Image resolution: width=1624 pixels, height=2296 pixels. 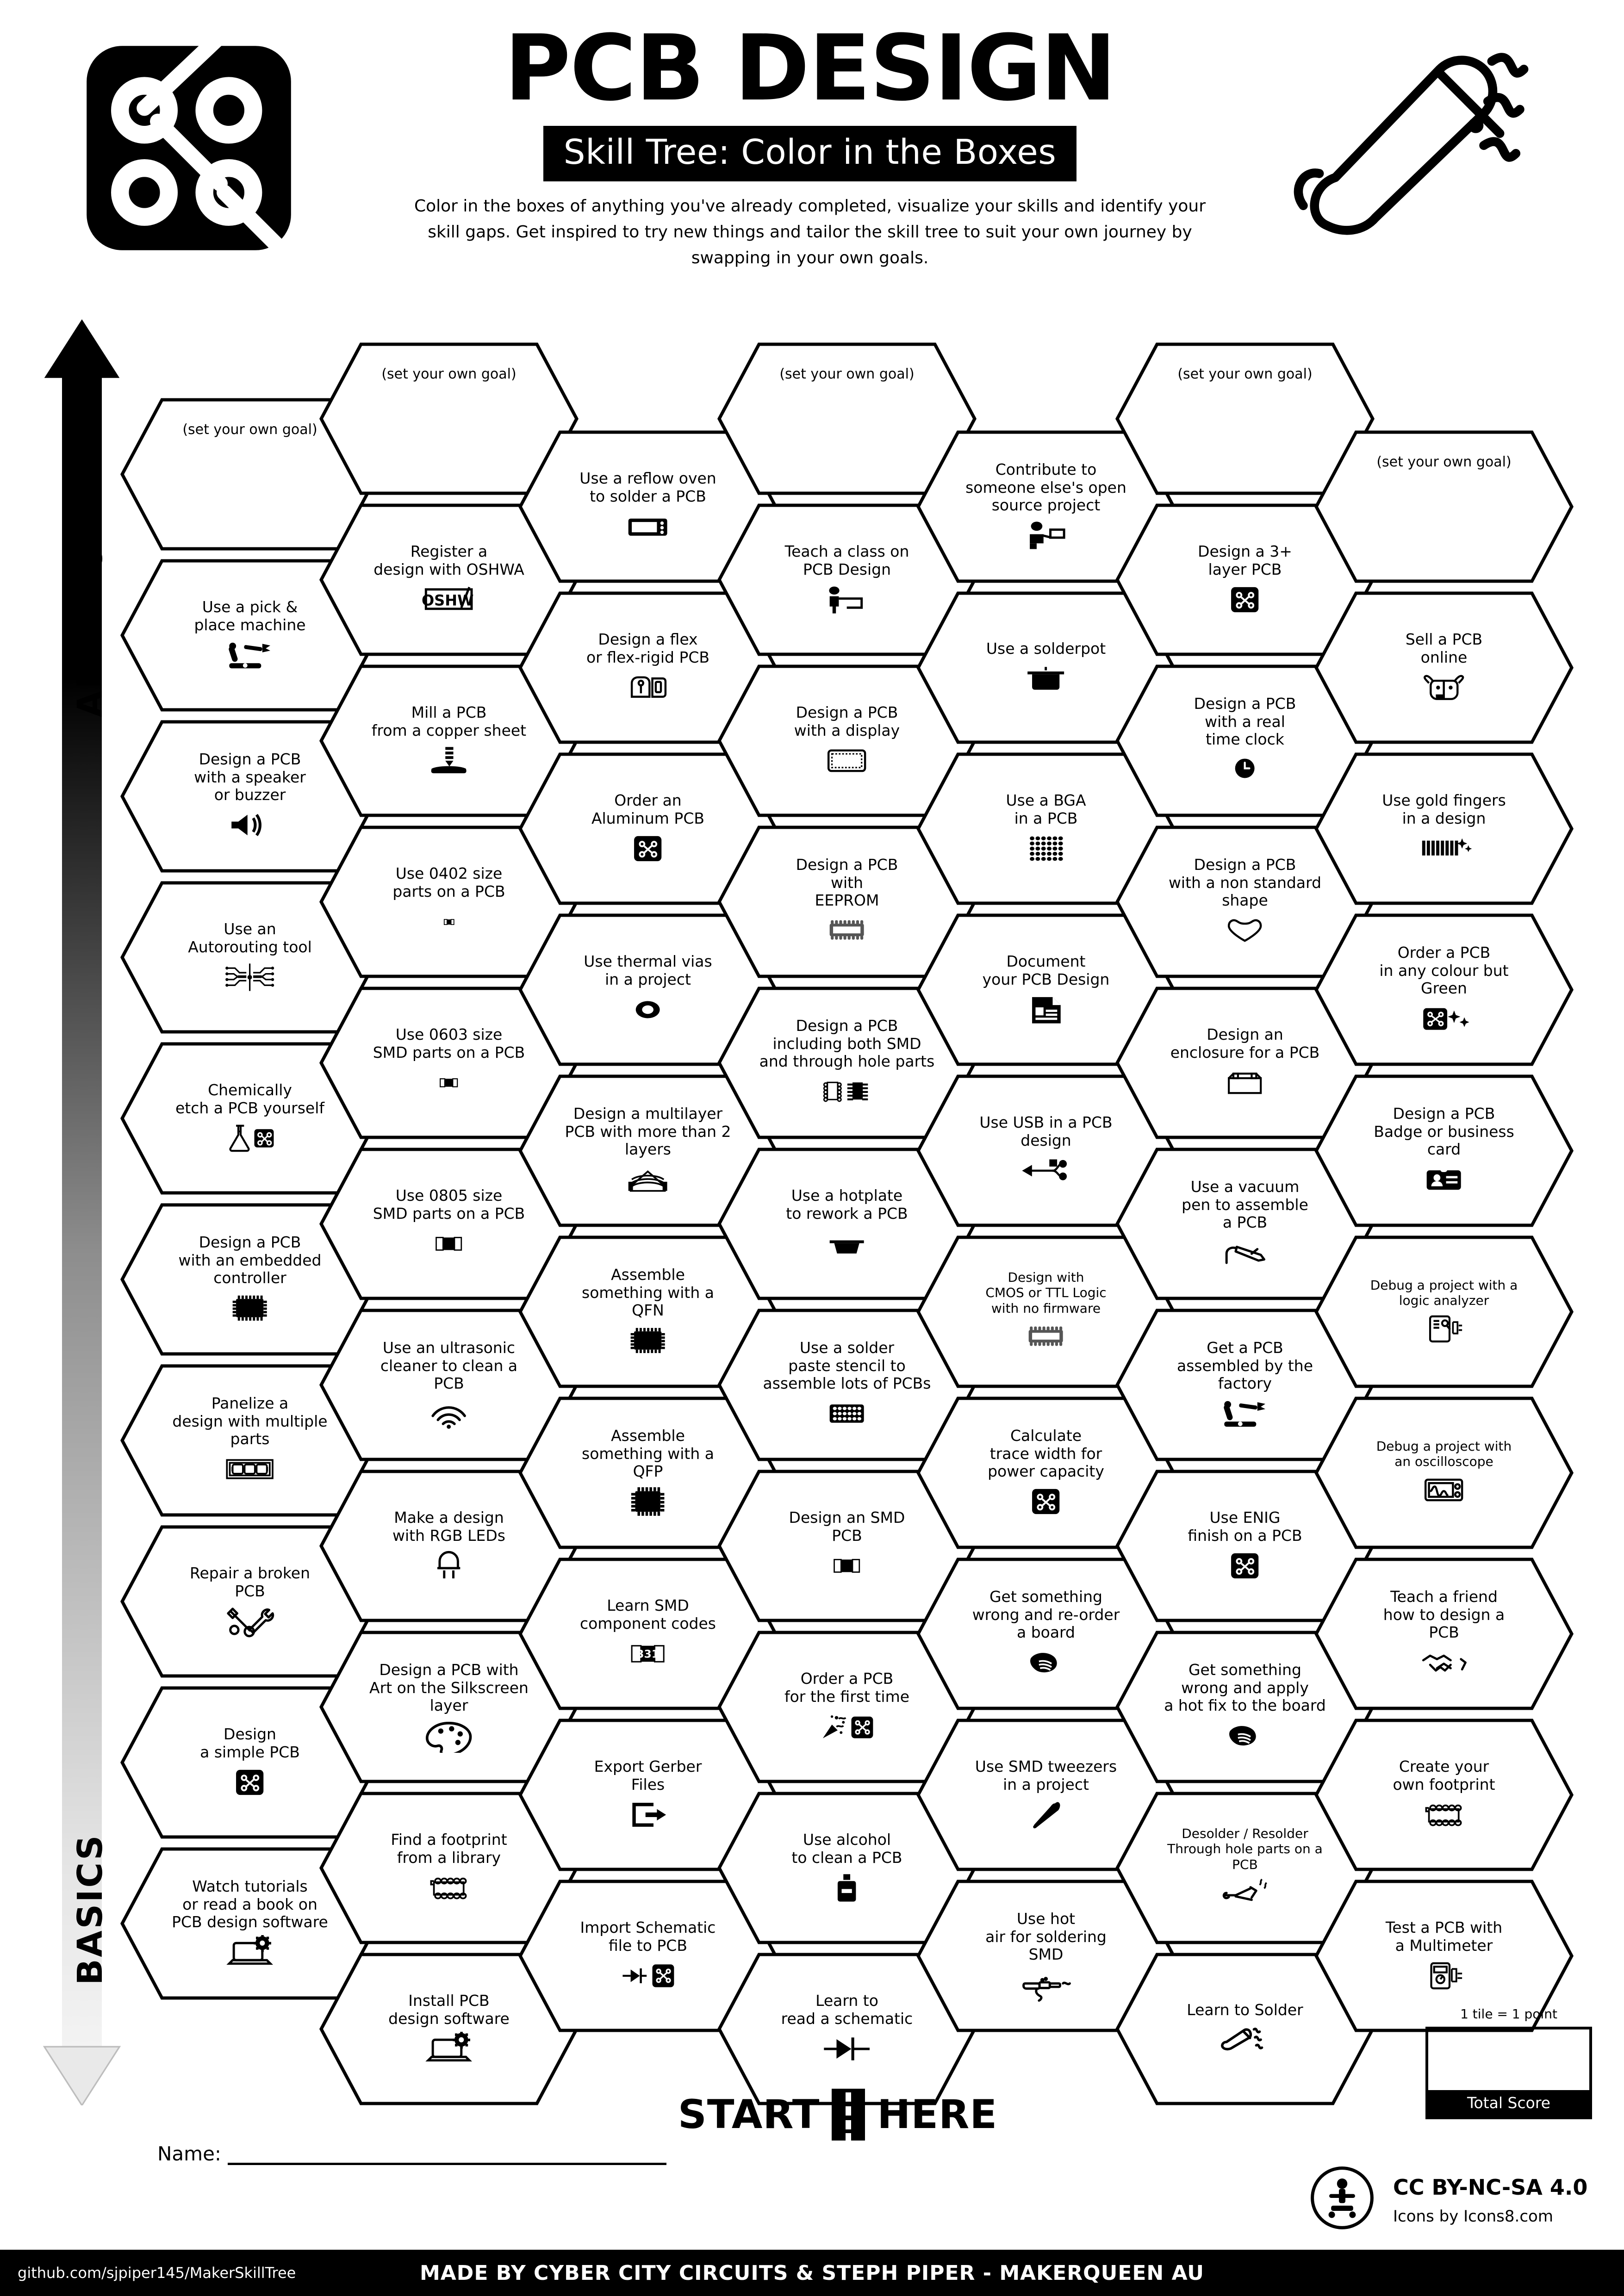 What do you see at coordinates (1444, 809) in the screenshot?
I see `skill-tile-label: Use gold fingers in a design` at bounding box center [1444, 809].